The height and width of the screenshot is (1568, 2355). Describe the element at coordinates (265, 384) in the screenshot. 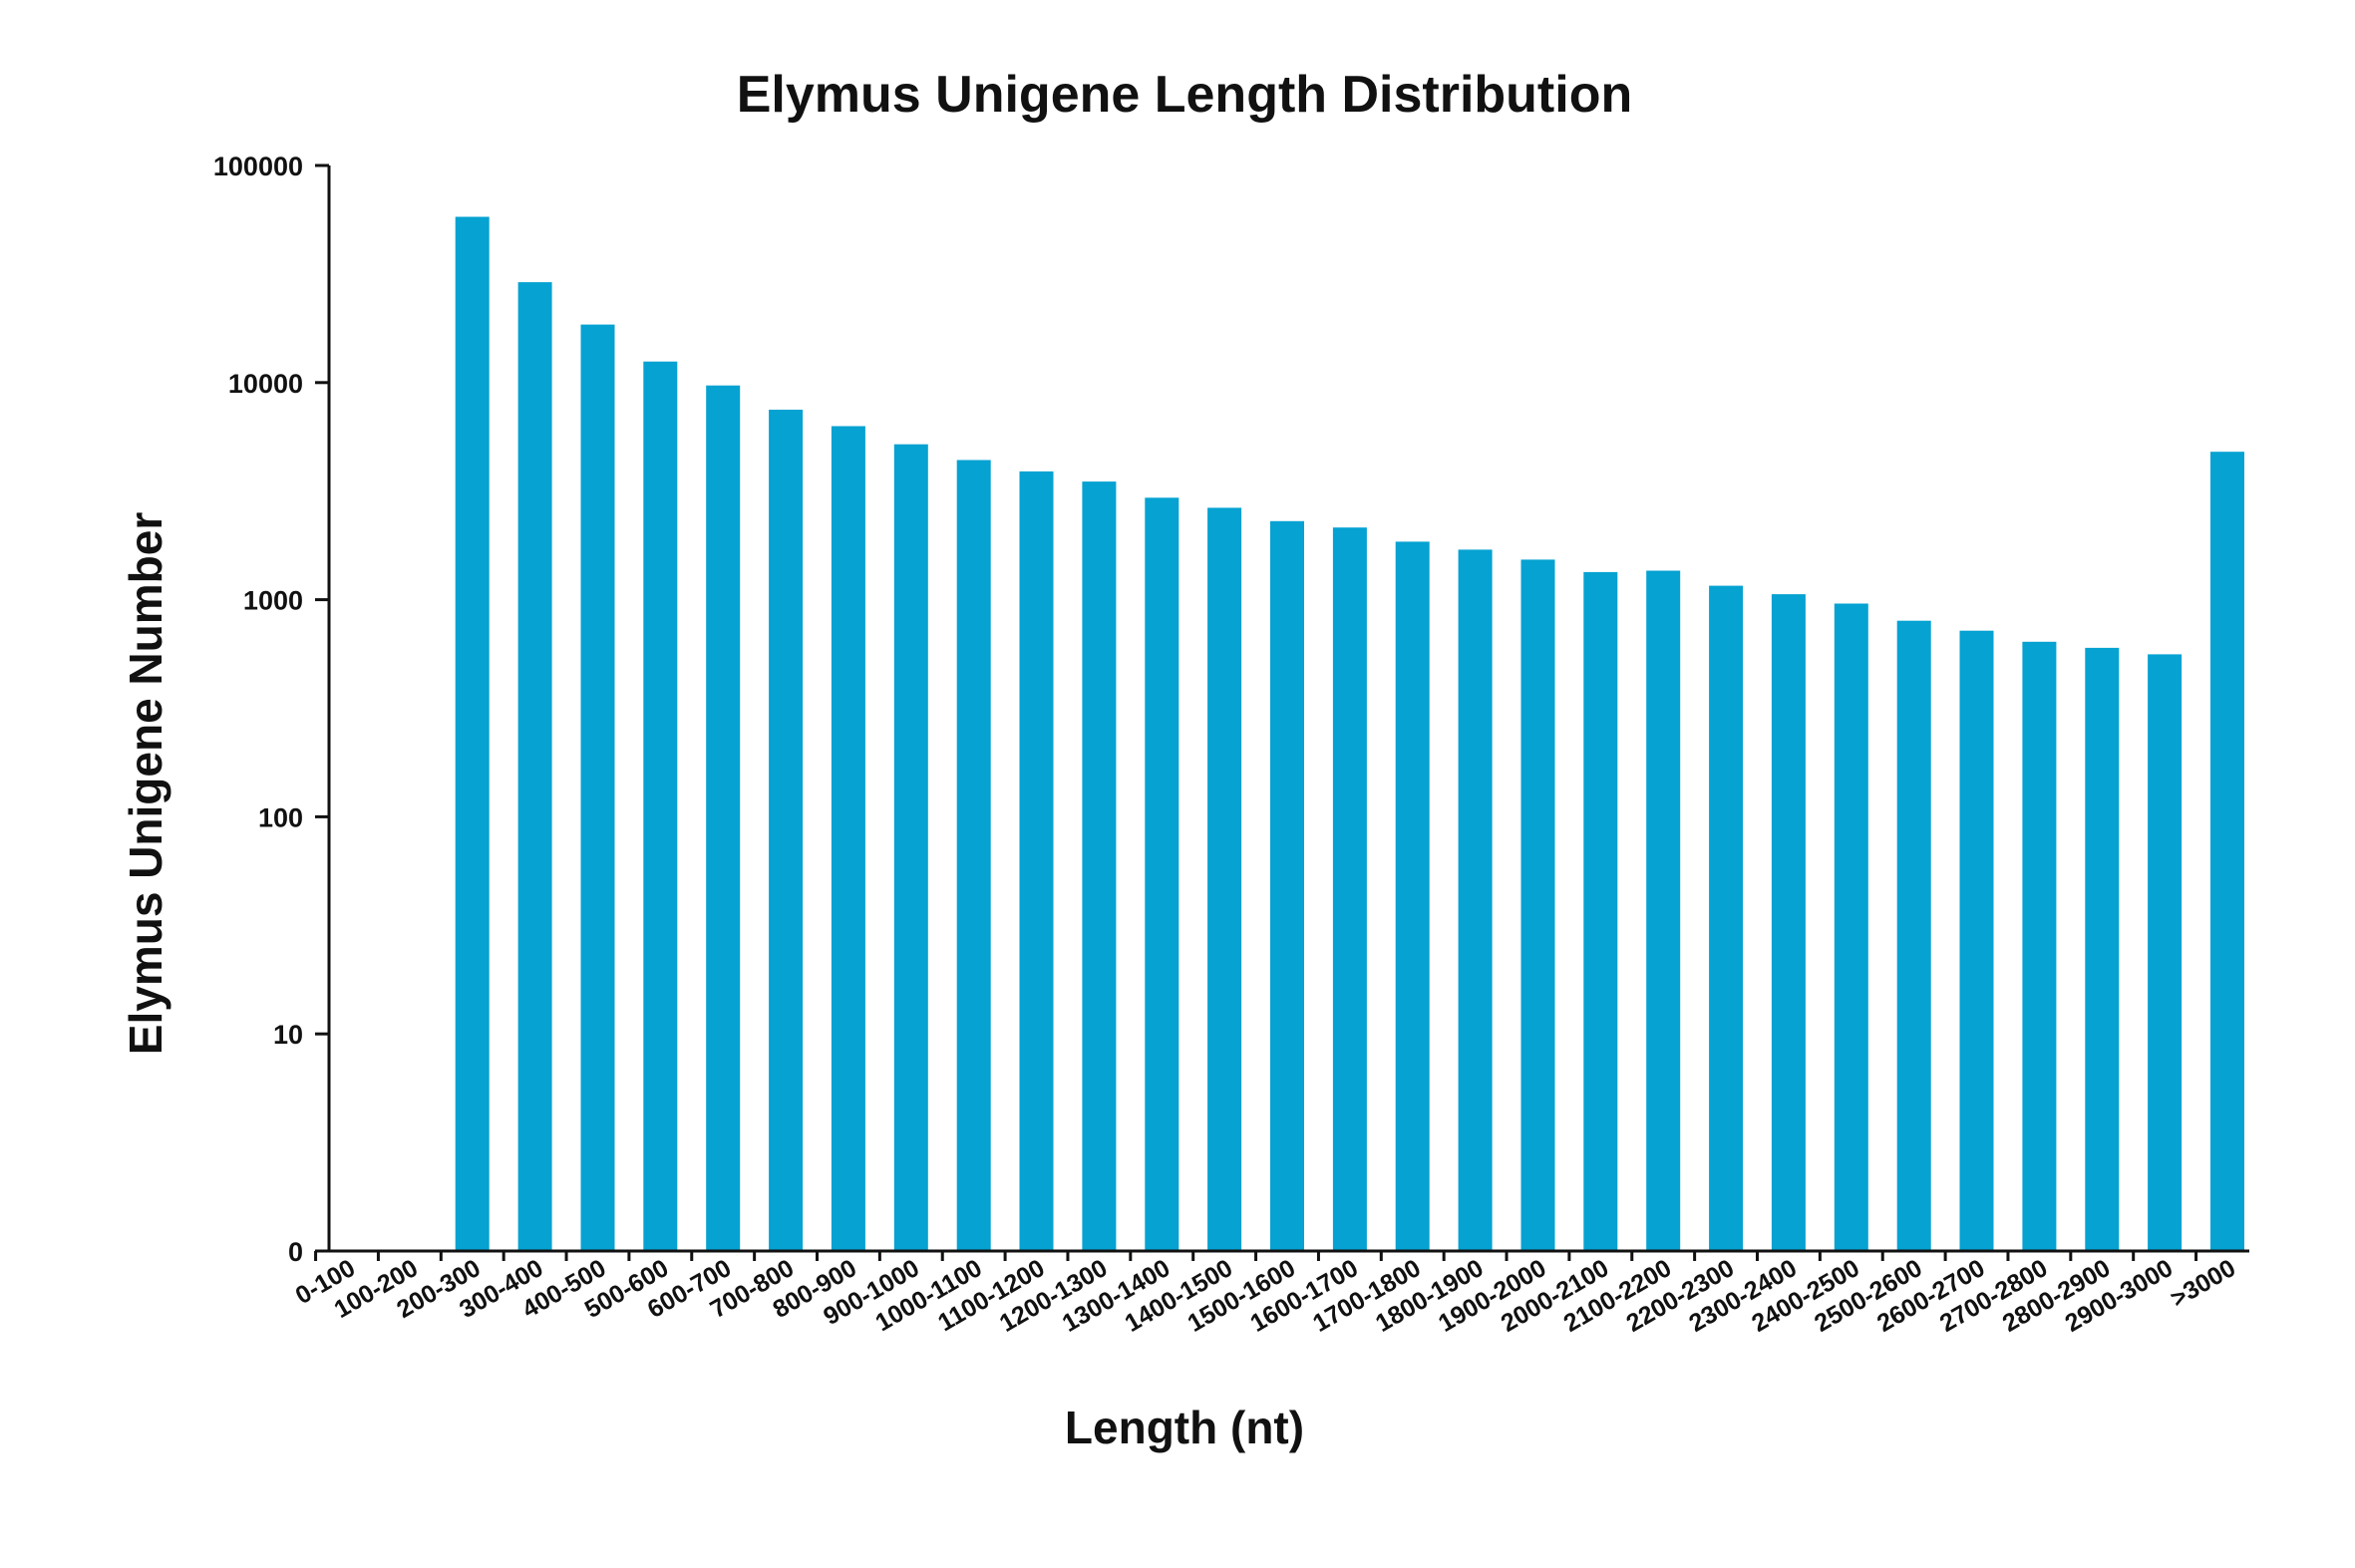

I see `y-tick-label: 10000` at that location.